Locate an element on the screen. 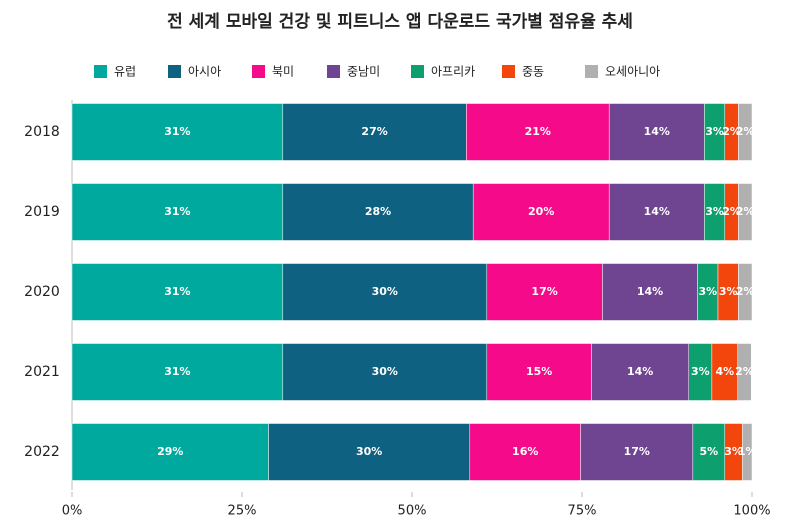  legend-label: 중동 is located at coordinates (533, 72).